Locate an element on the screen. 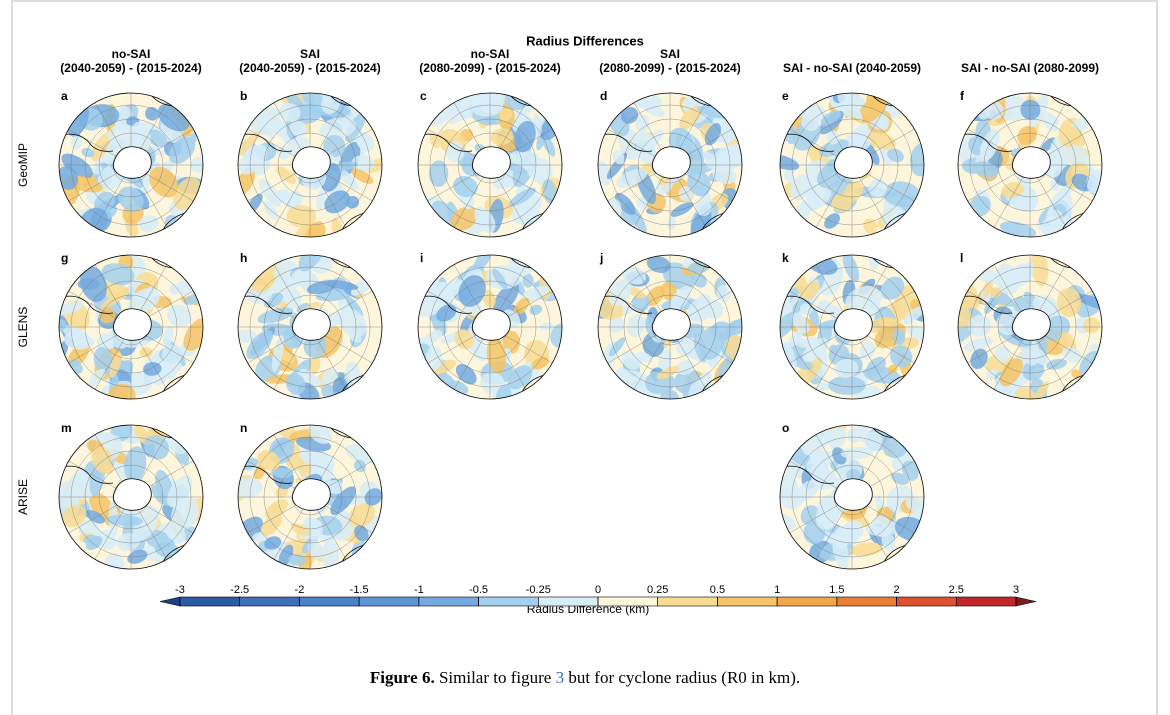  colorbar-tick-label: 0 is located at coordinates (598, 590).